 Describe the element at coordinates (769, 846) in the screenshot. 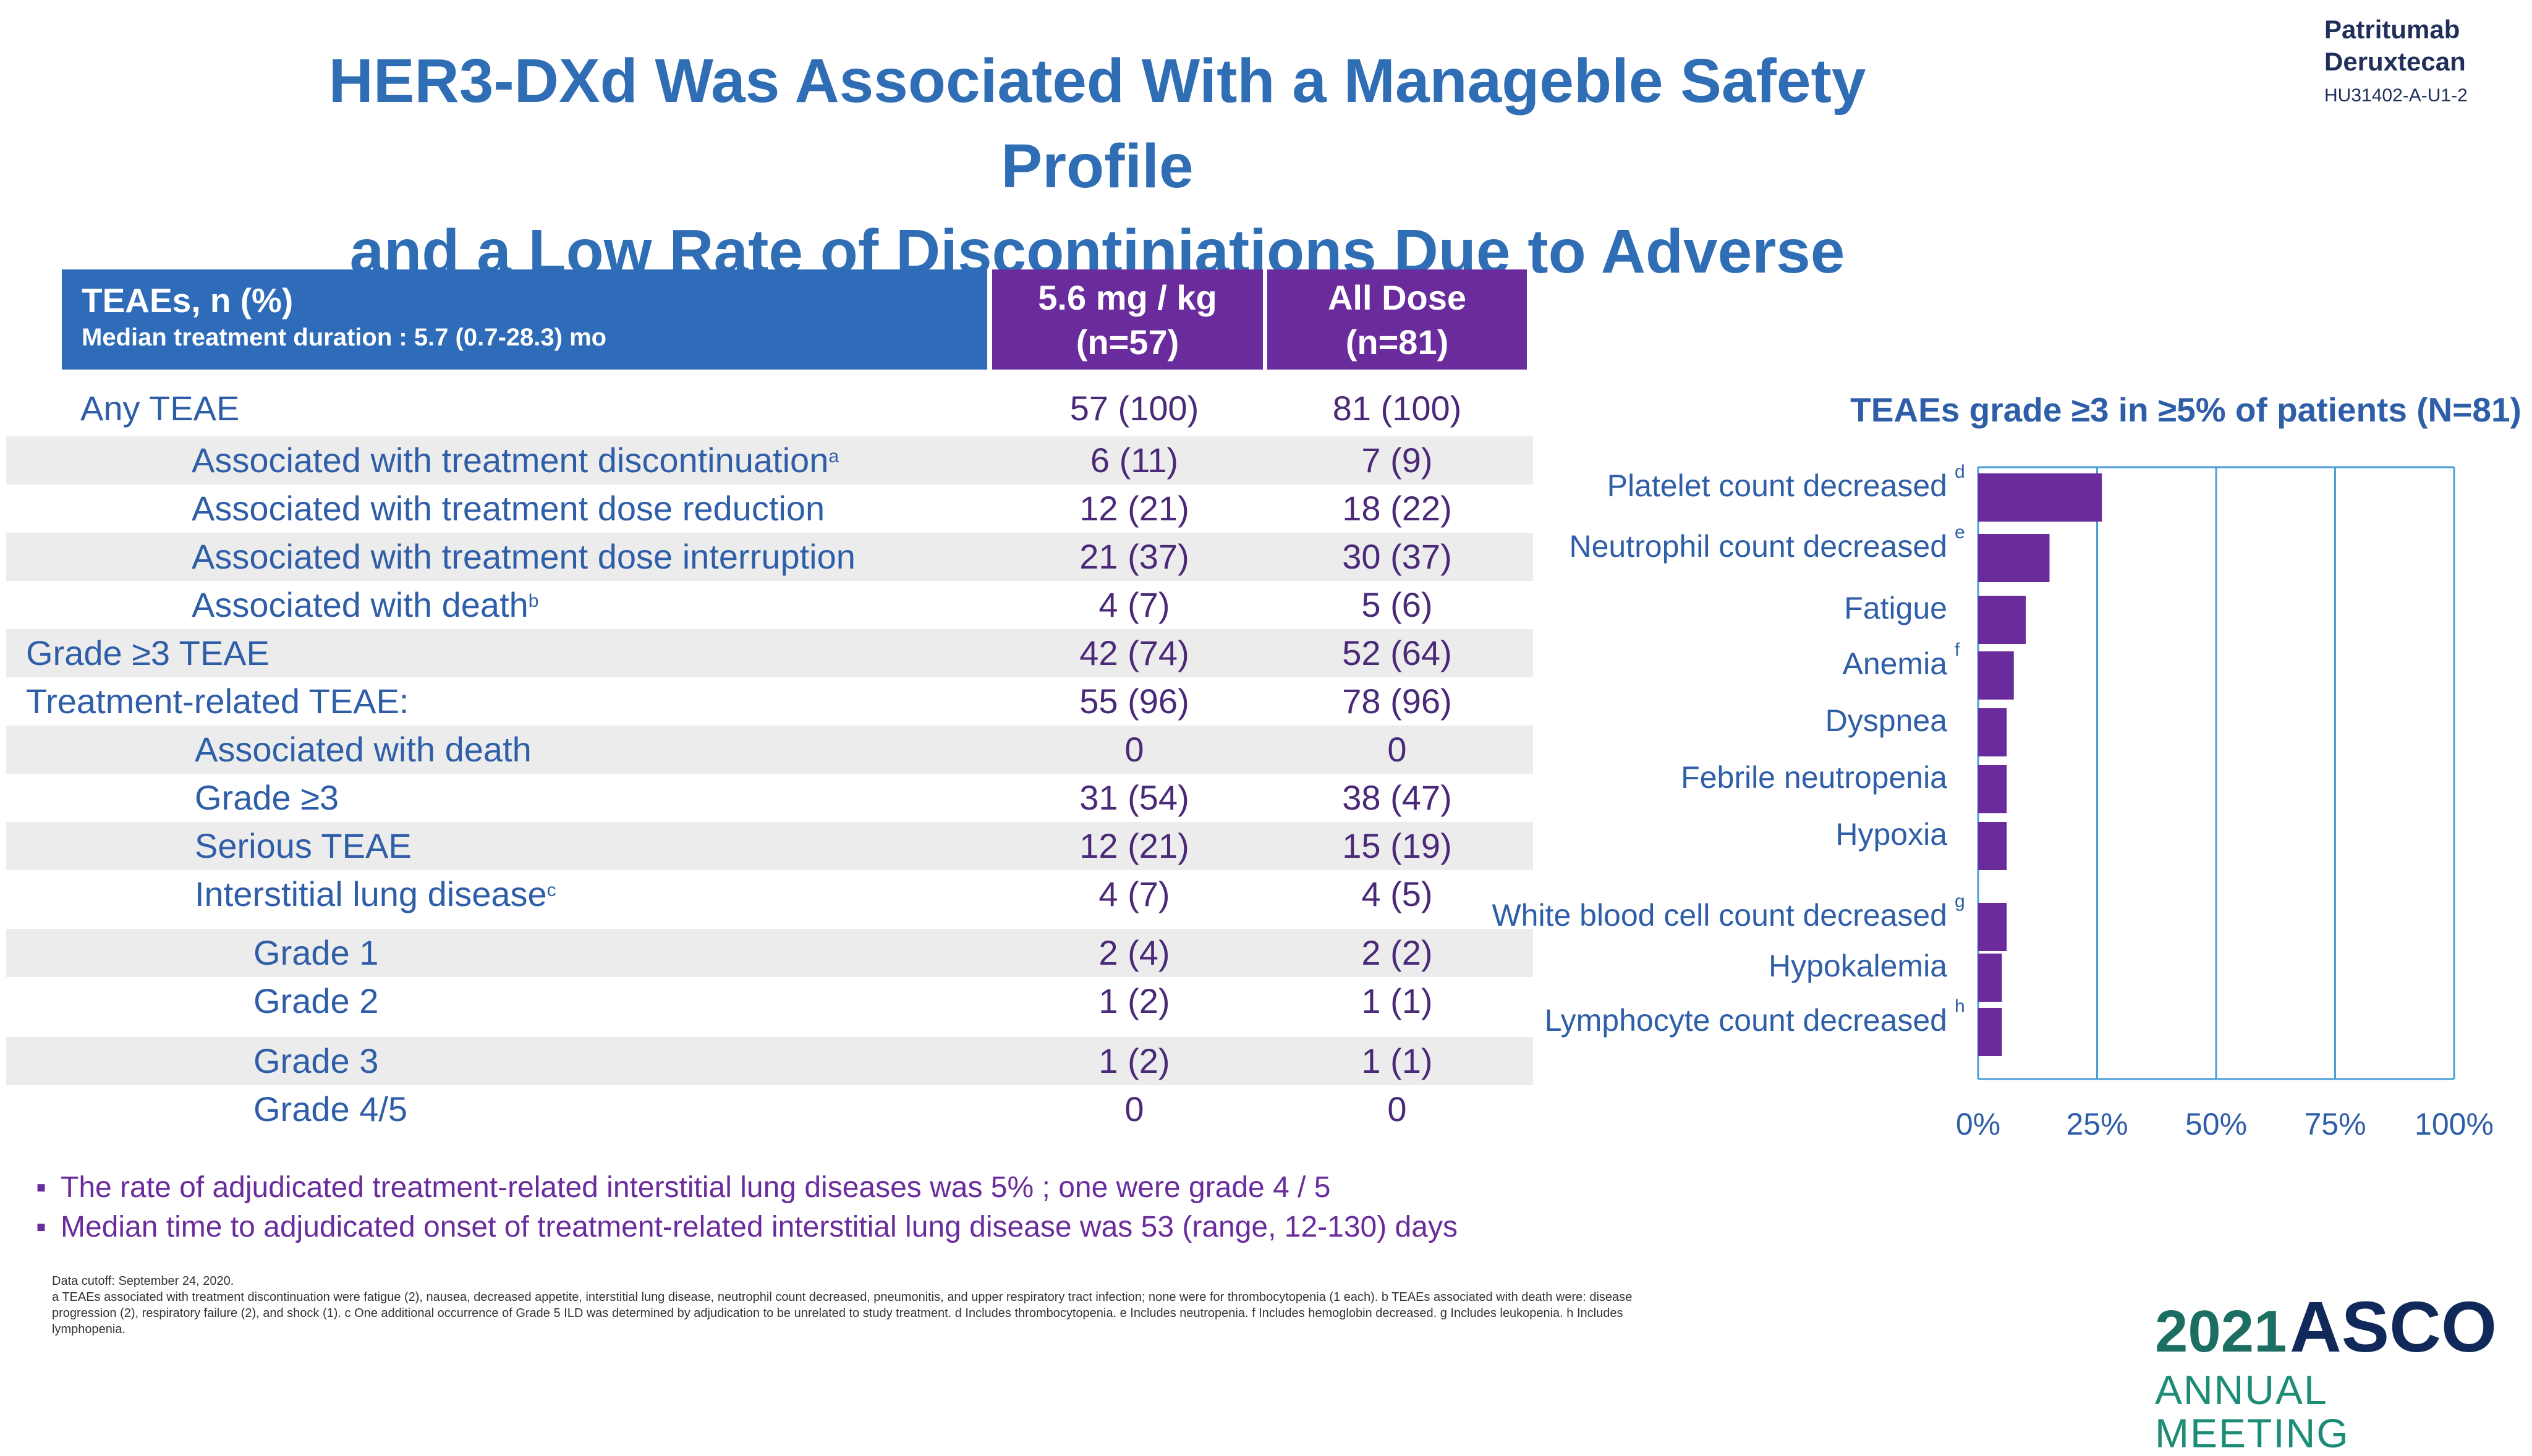

I see `table-row: Serious TEAE 12 (21) 15 (19)` at that location.